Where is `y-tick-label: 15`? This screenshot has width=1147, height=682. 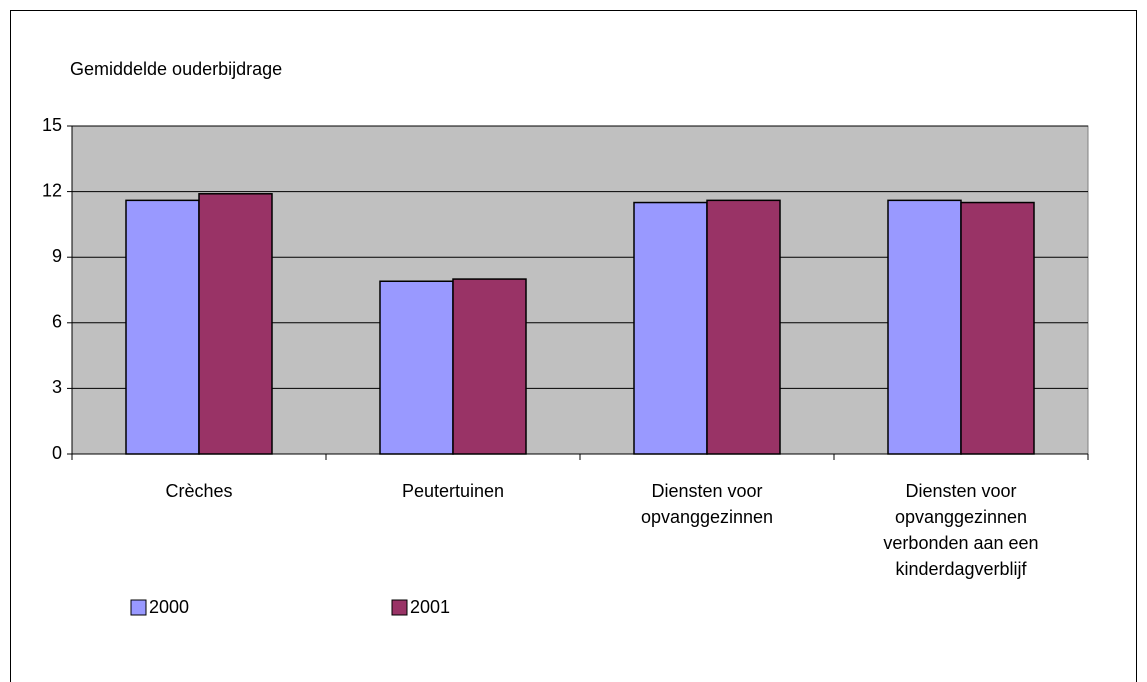 y-tick-label: 15 is located at coordinates (52, 125).